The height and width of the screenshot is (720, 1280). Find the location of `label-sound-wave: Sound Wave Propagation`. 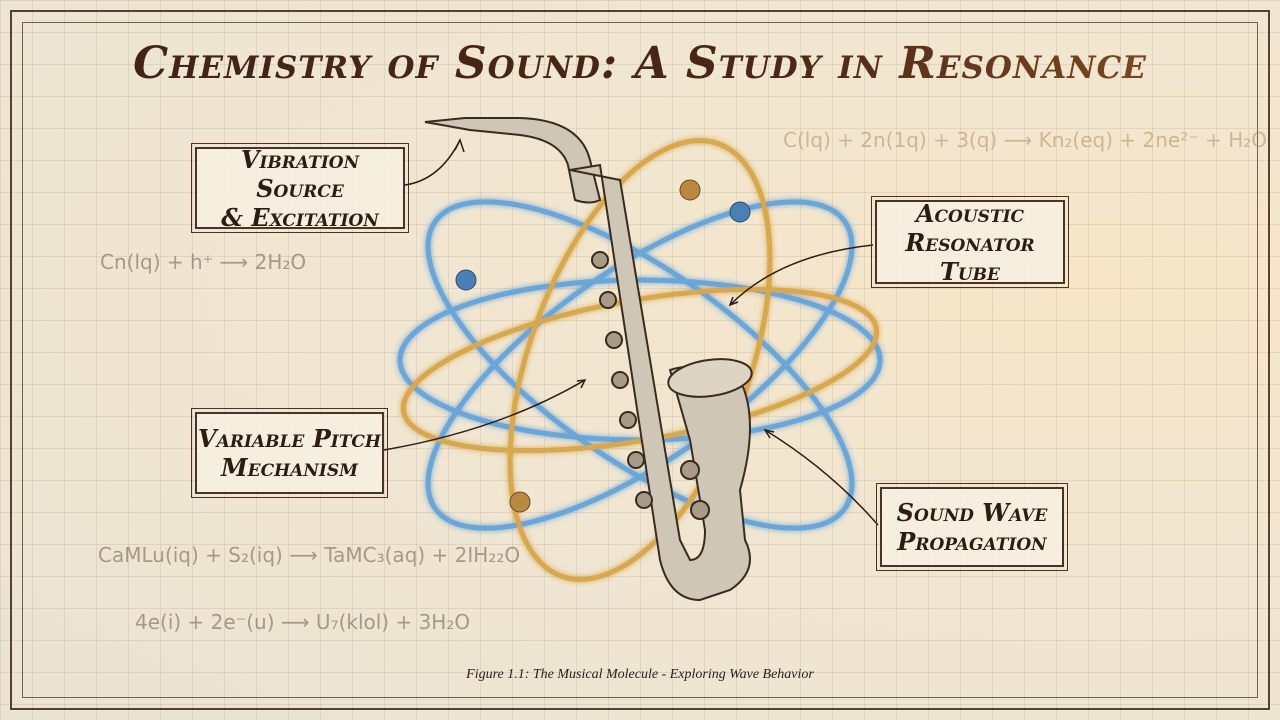

label-sound-wave: Sound Wave Propagation is located at coordinates (972, 527).